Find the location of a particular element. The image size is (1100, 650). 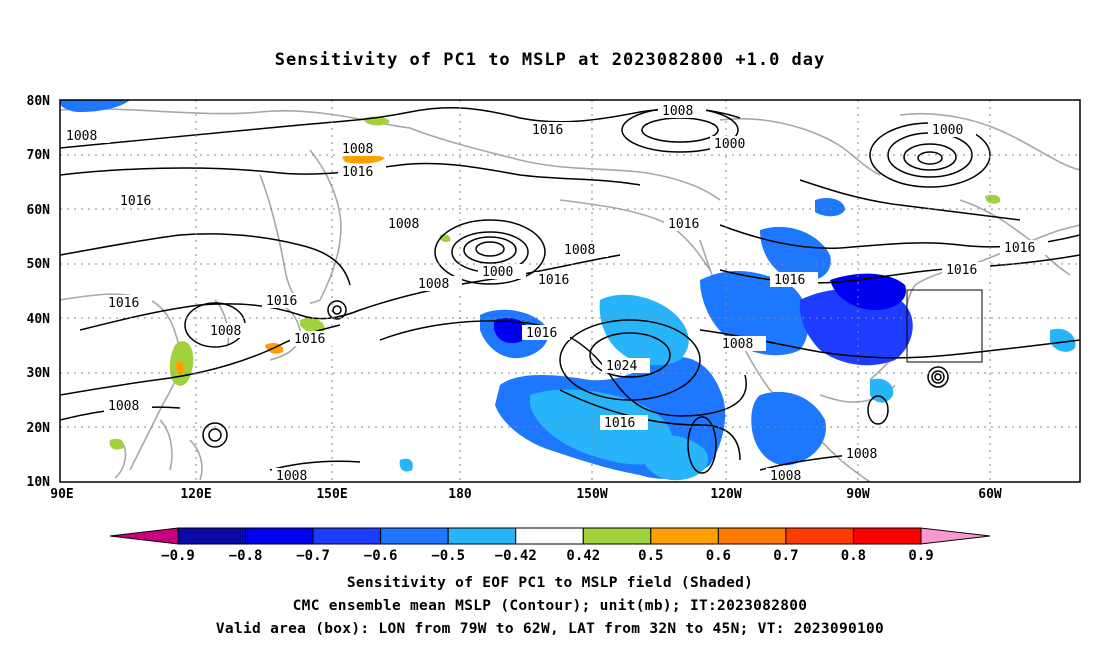

colorbar-tick-label: 0.6 is located at coordinates (718, 556).